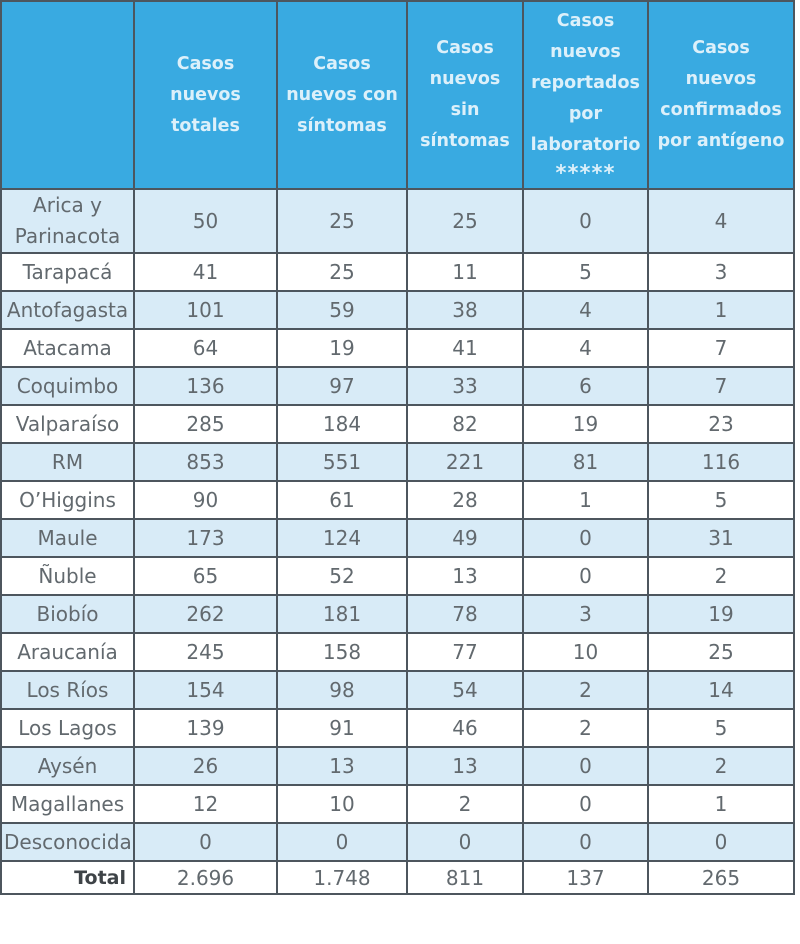  I want to click on value-cell: 11, so click(465, 272).